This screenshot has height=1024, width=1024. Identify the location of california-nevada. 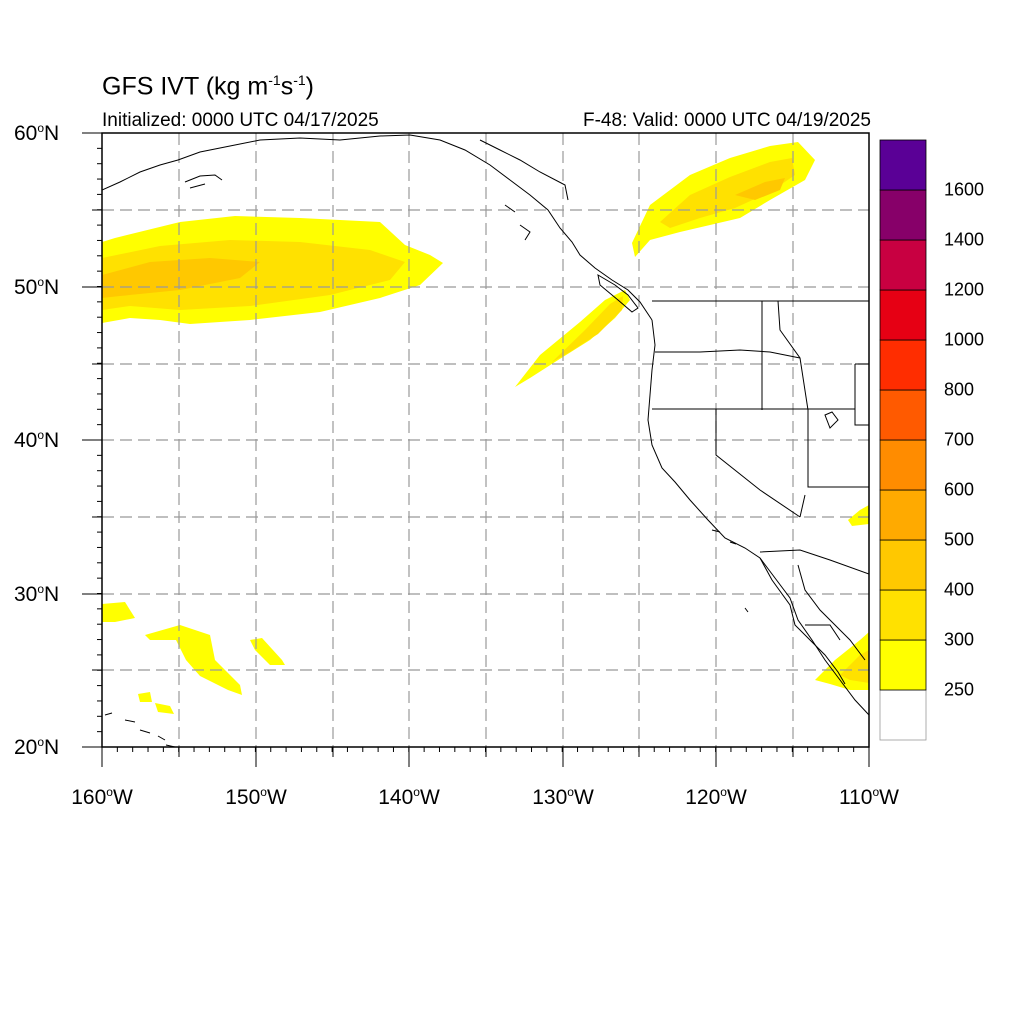
(758, 463).